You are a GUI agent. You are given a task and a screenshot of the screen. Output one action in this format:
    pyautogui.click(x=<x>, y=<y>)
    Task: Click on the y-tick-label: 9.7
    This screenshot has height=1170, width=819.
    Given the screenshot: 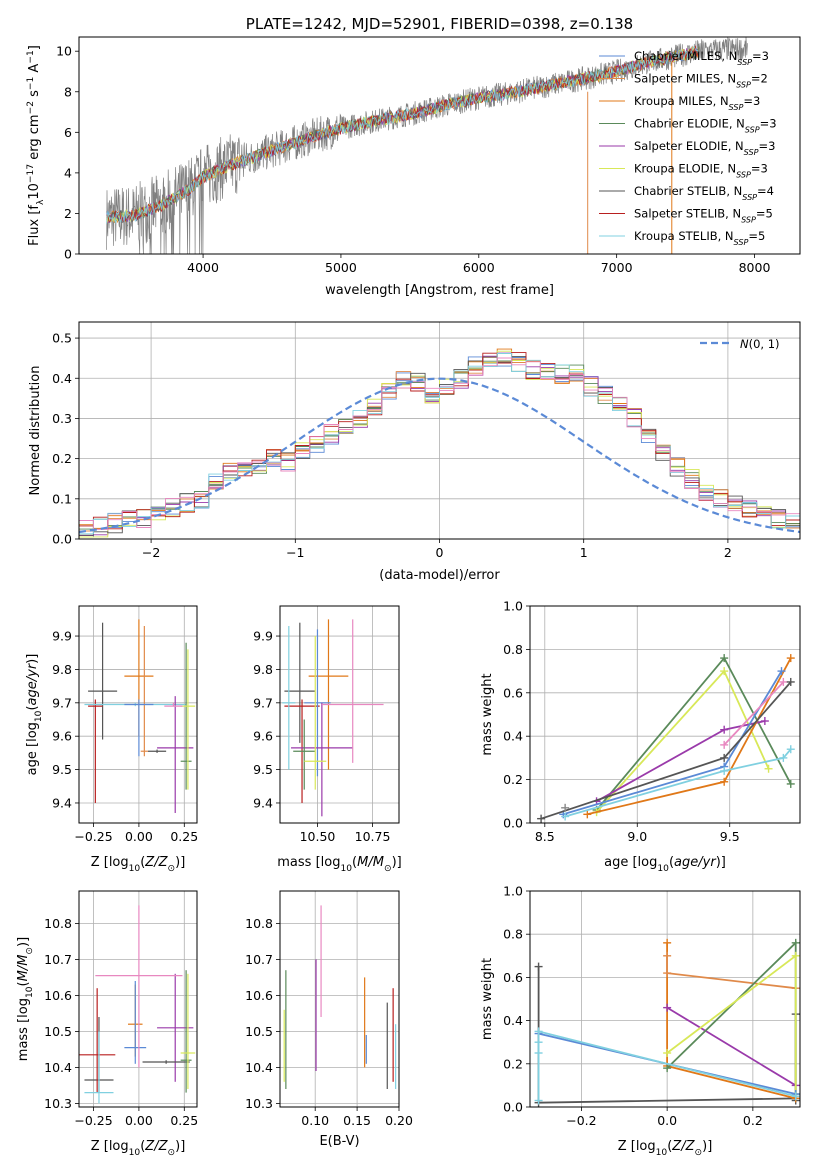 What is the action you would take?
    pyautogui.click(x=62, y=702)
    